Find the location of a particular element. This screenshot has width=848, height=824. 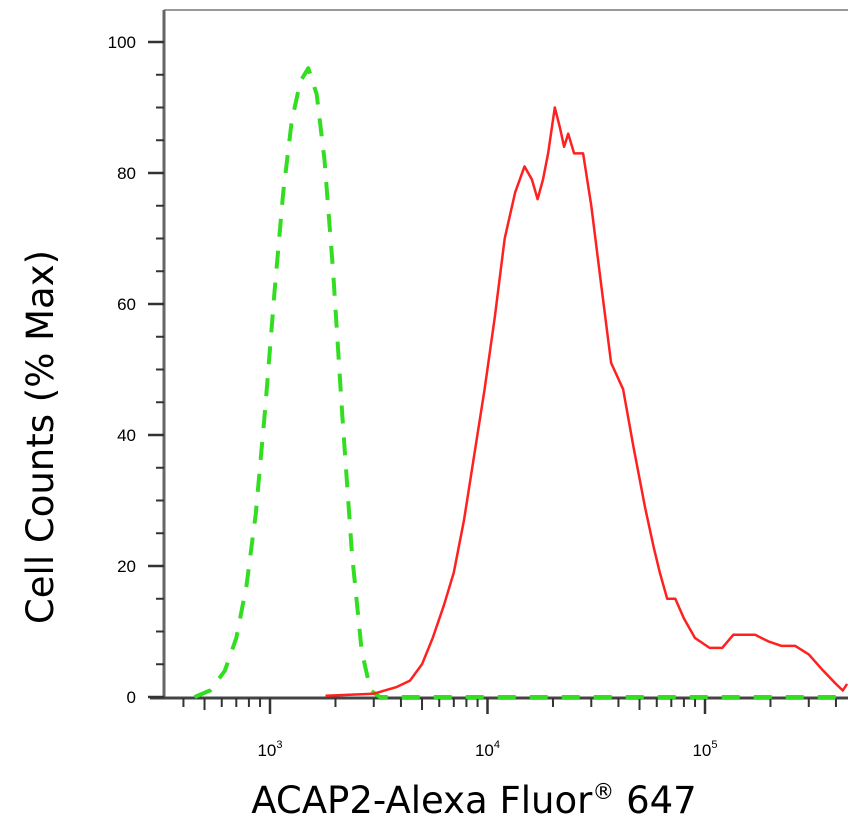

y-tick-label: 20 is located at coordinates (126, 566).